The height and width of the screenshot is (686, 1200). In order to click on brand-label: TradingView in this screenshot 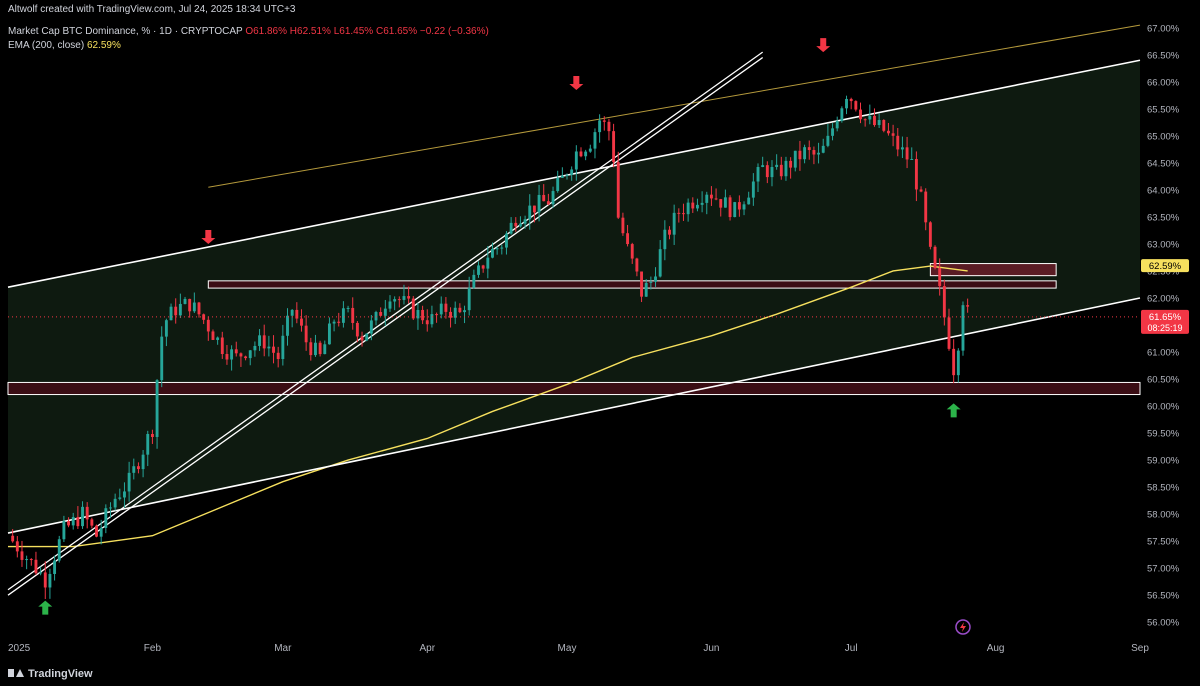, I will do `click(60, 674)`.